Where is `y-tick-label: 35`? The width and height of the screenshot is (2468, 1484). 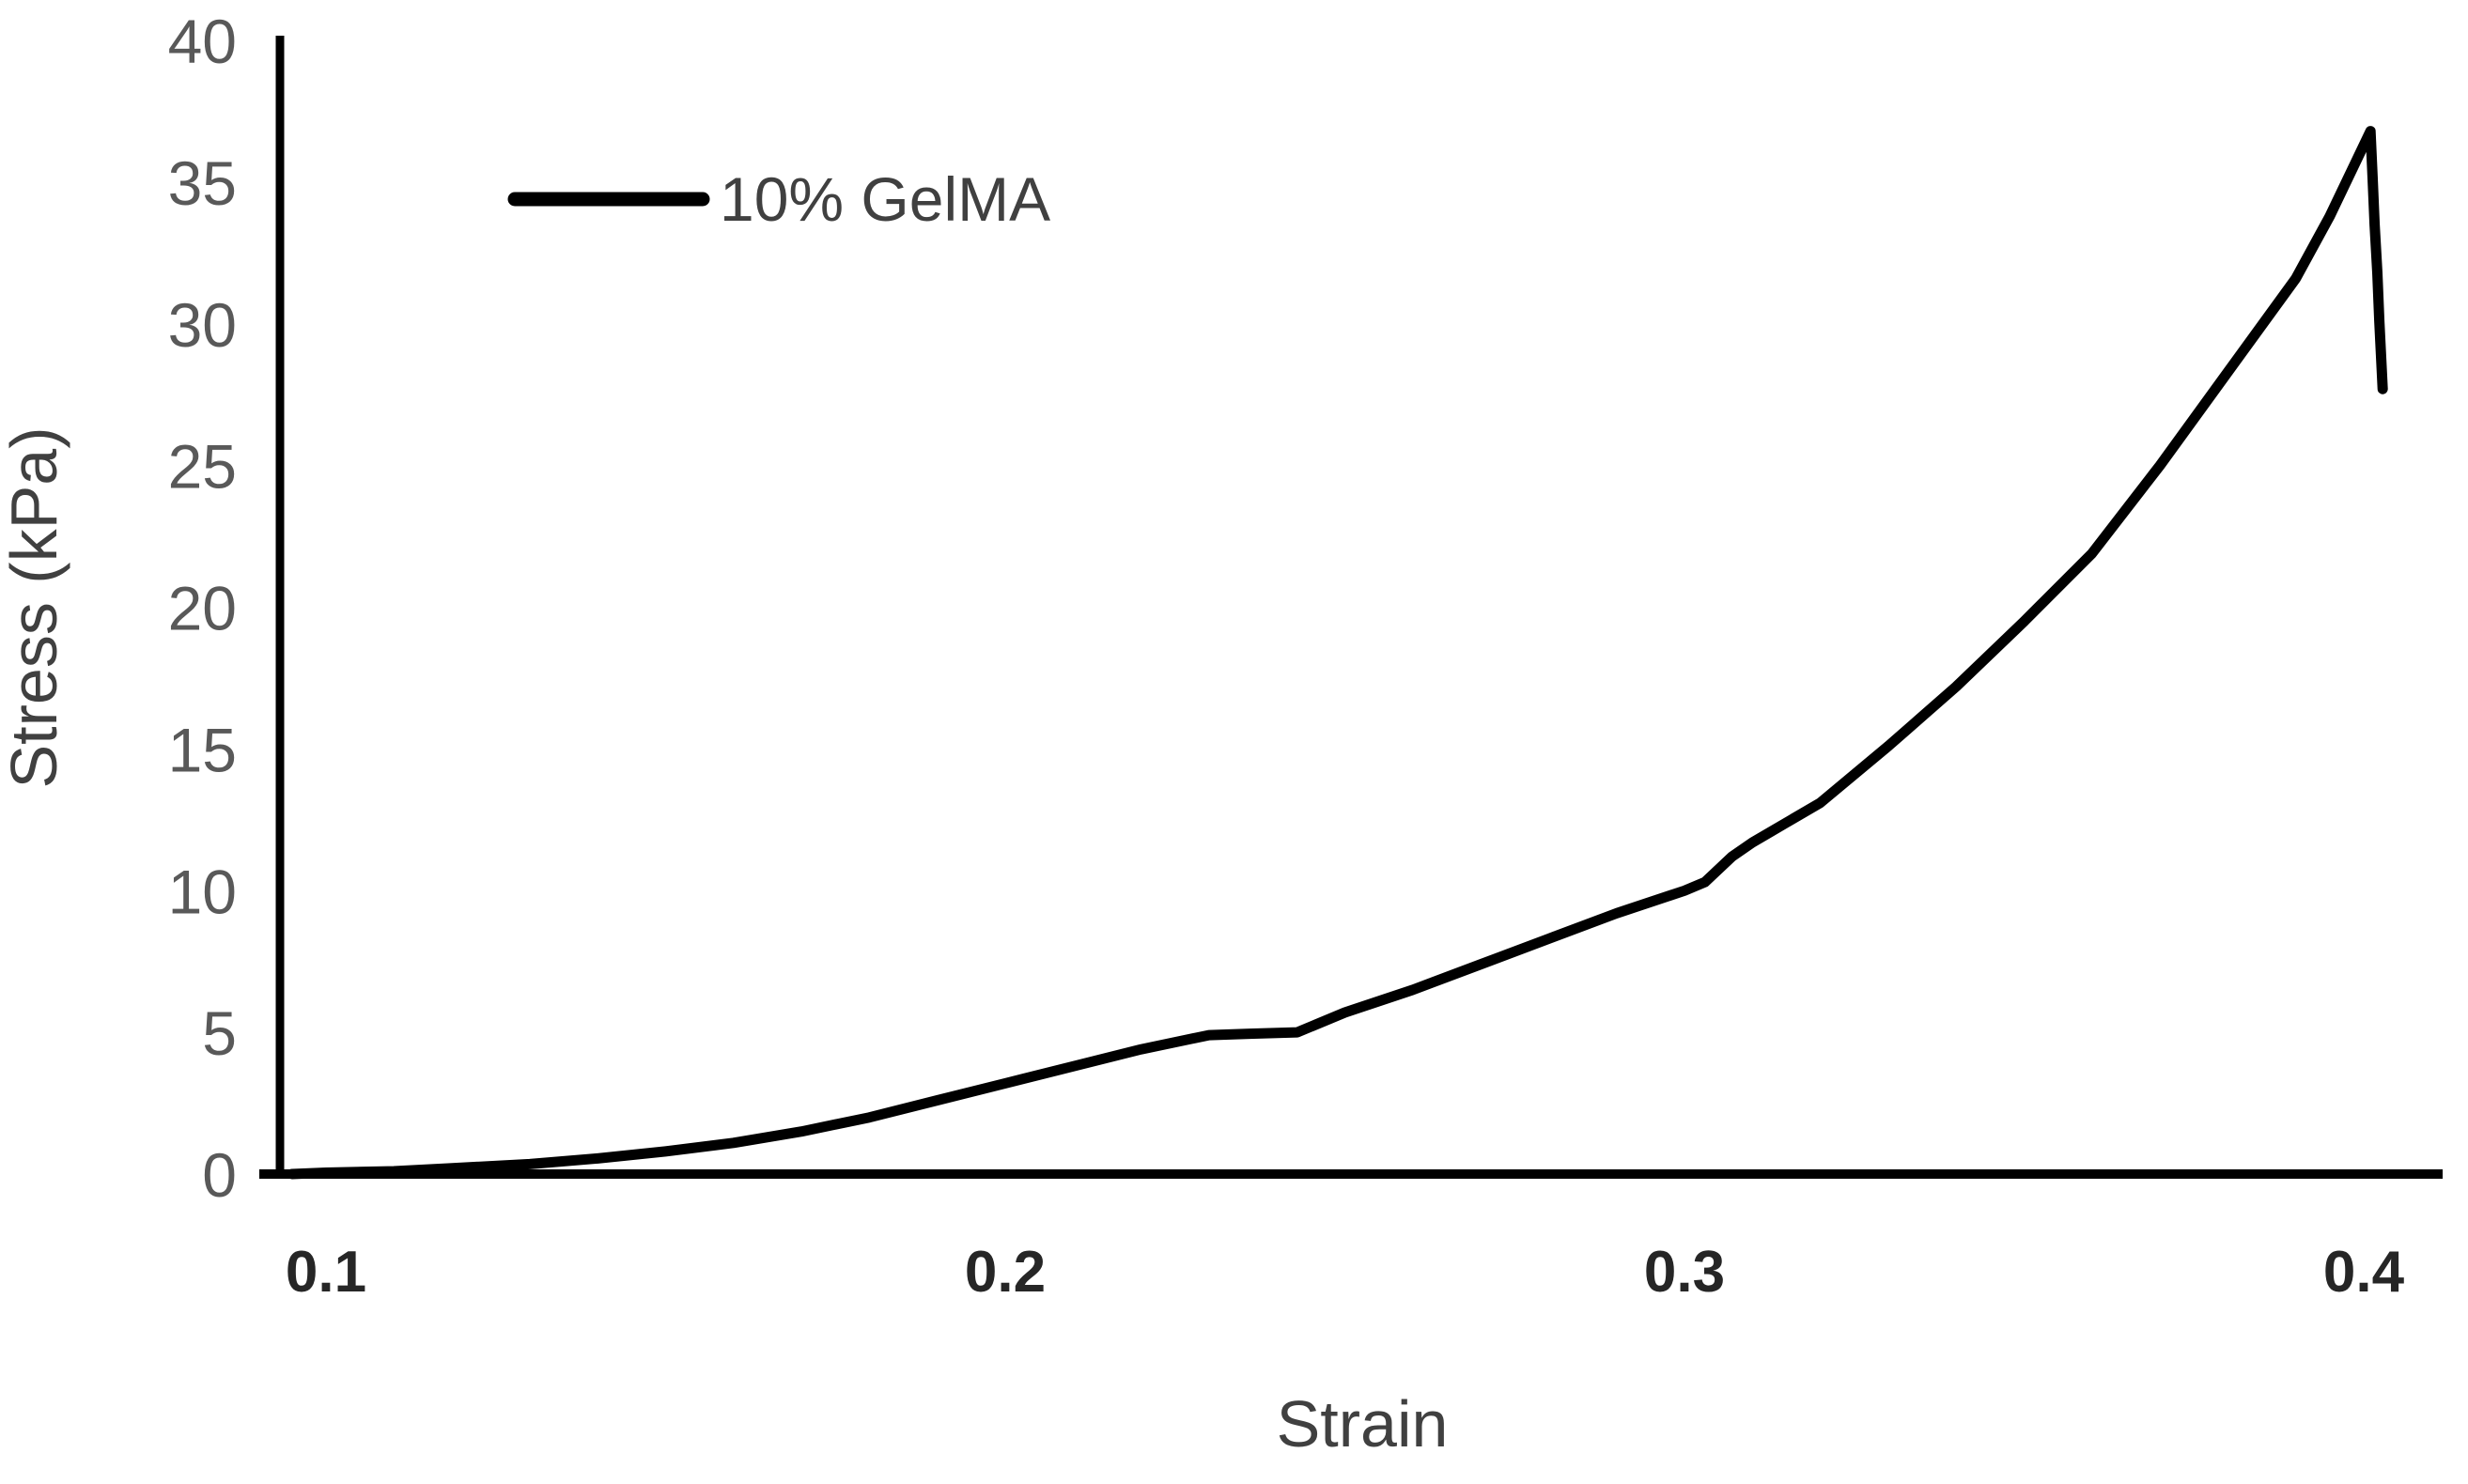
y-tick-label: 35 is located at coordinates (203, 183).